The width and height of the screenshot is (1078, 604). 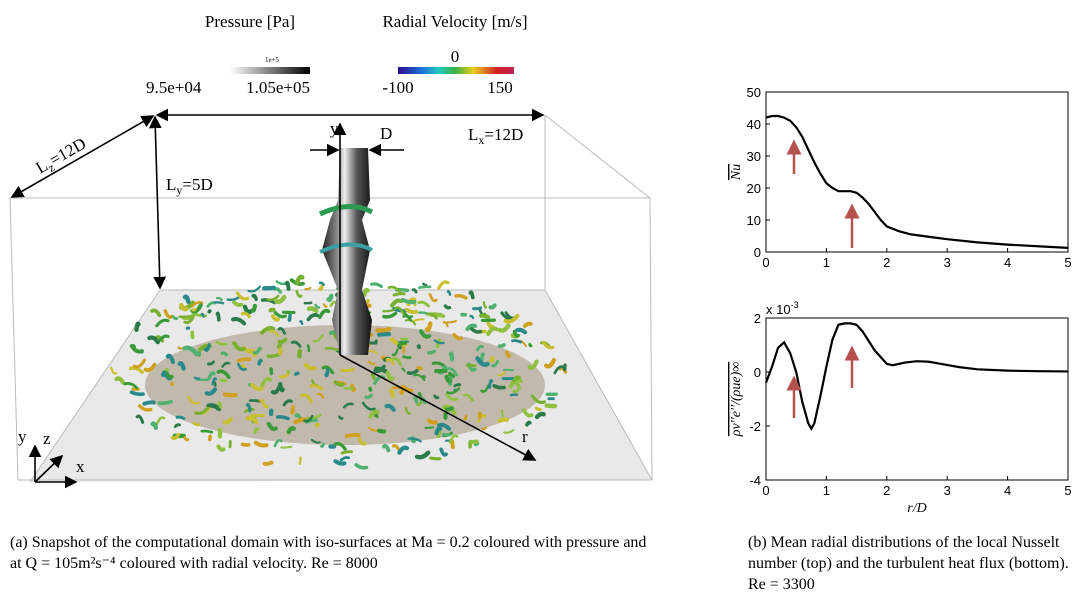 I want to click on x-tick-label: 1, so click(x=826, y=262).